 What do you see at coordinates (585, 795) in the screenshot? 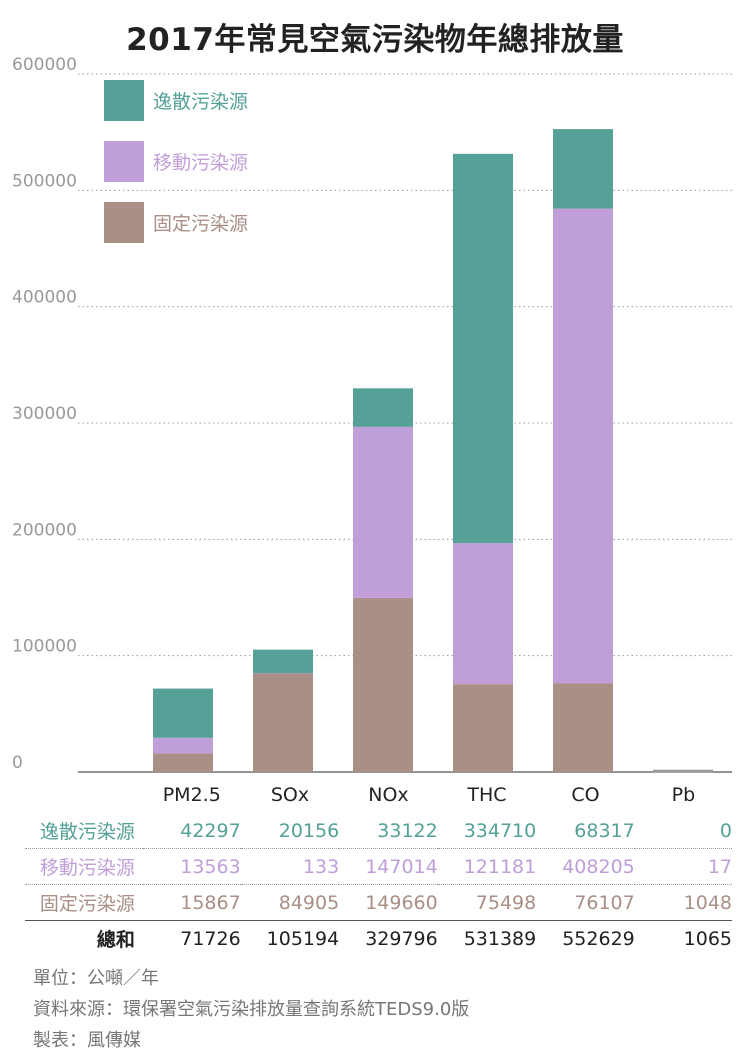
I see `category-label: CO` at bounding box center [585, 795].